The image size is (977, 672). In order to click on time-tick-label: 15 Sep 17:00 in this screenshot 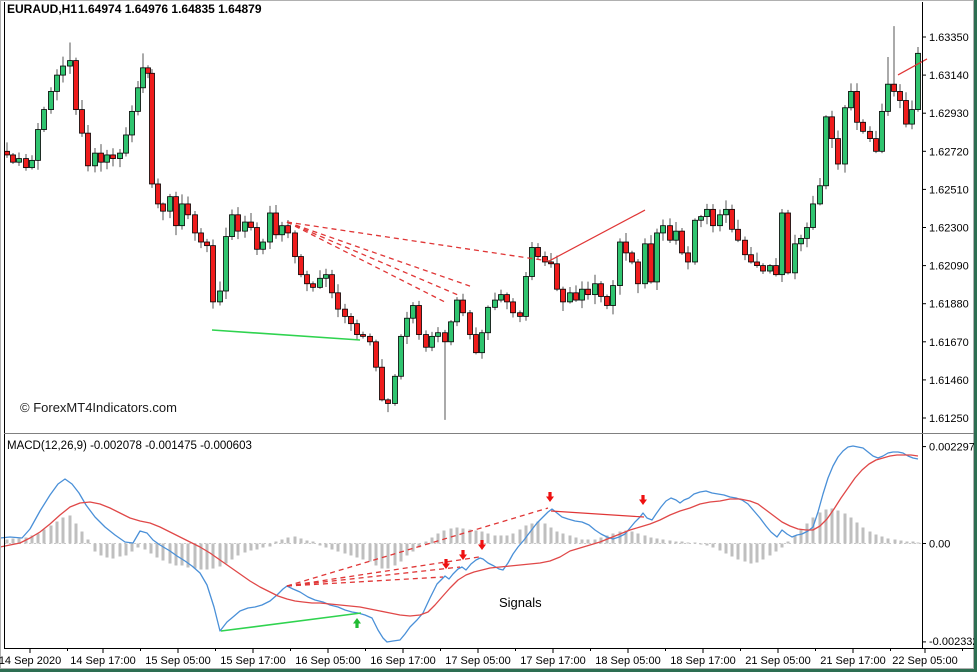, I will do `click(252, 661)`.